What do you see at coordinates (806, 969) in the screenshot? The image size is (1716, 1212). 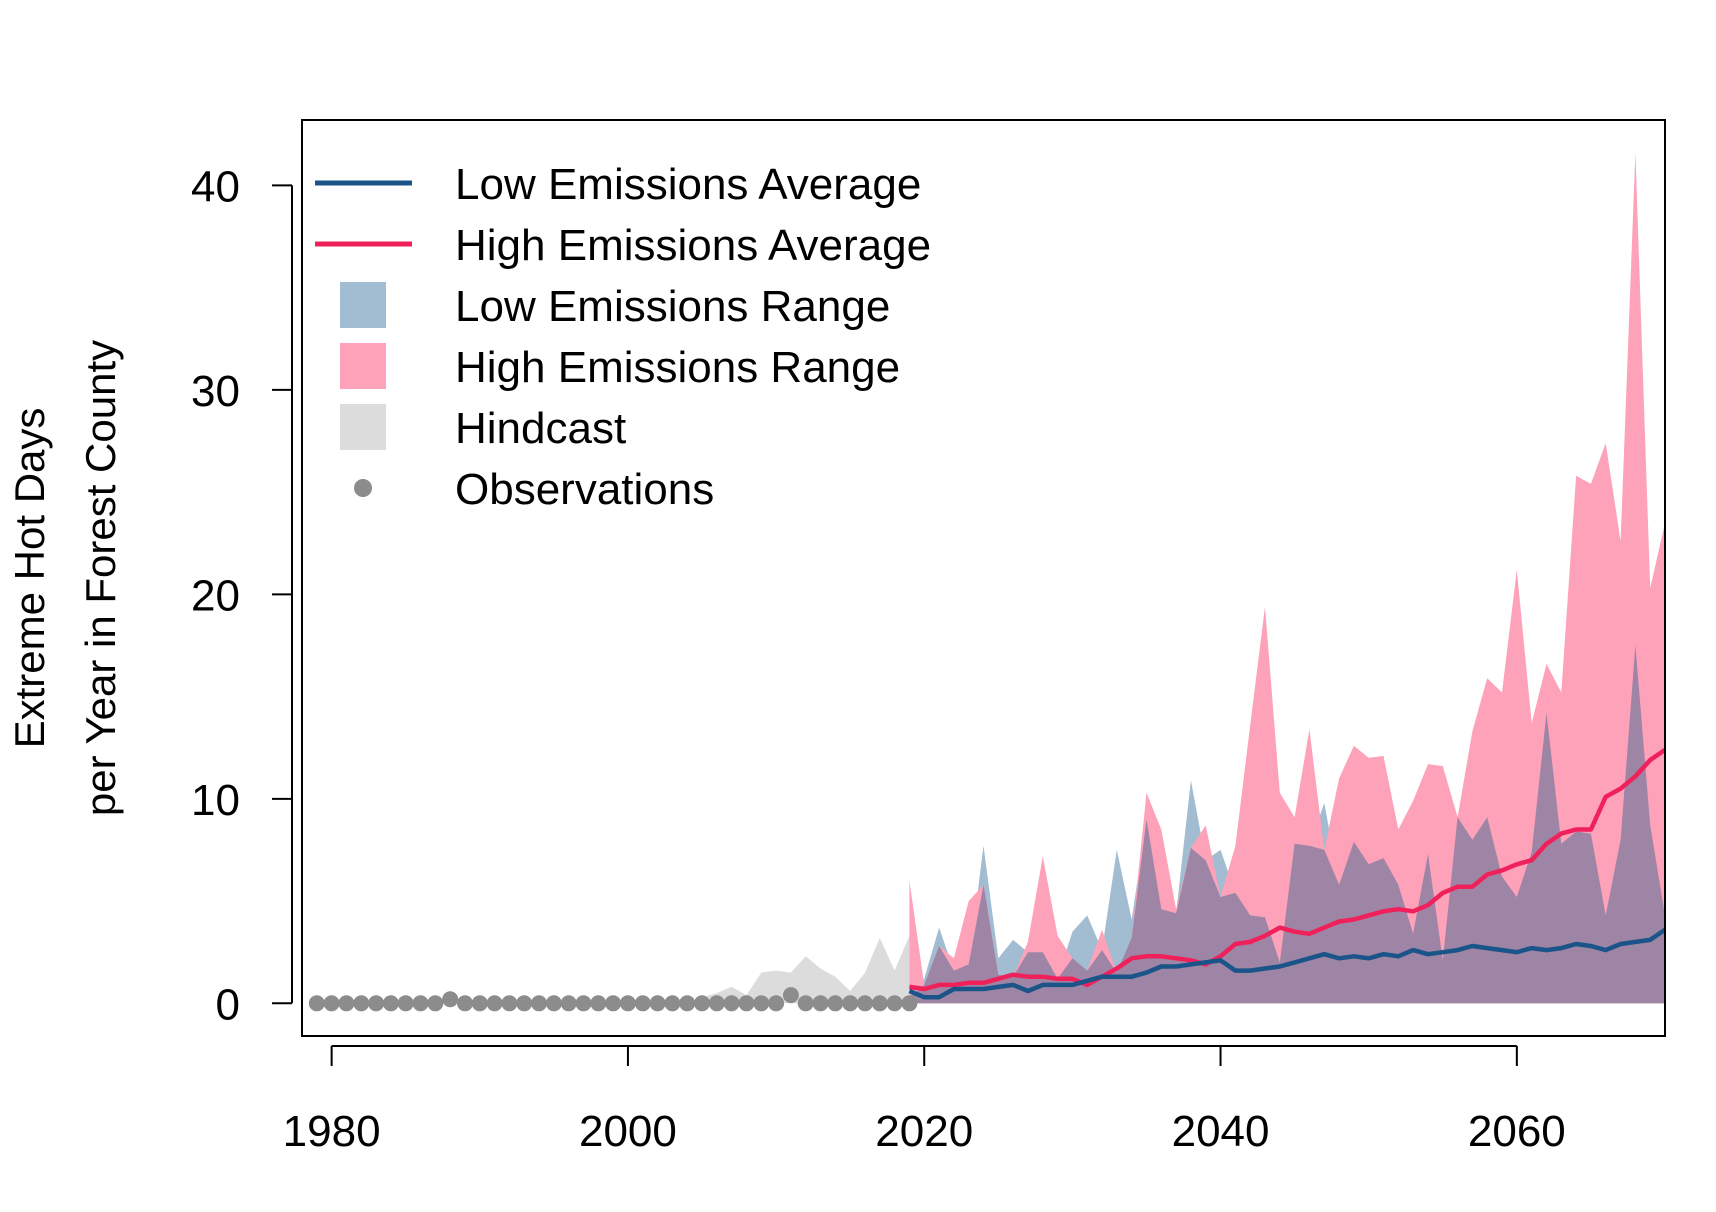 I see `hindcast-area` at bounding box center [806, 969].